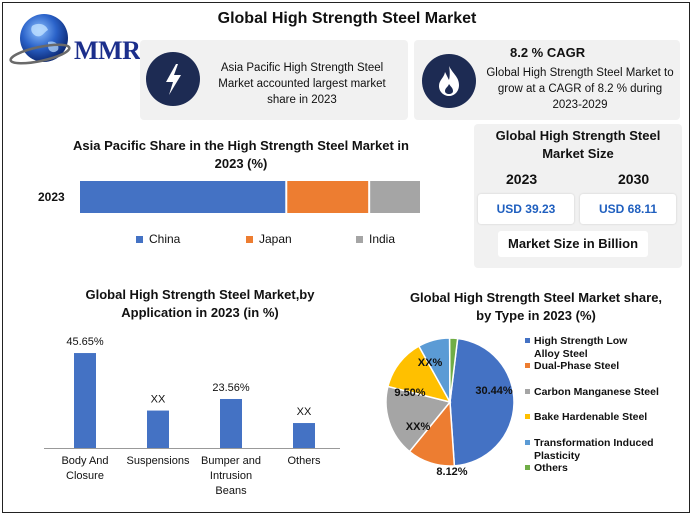 The width and height of the screenshot is (694, 517). I want to click on market-size-unit: Market Size in Billion, so click(573, 244).